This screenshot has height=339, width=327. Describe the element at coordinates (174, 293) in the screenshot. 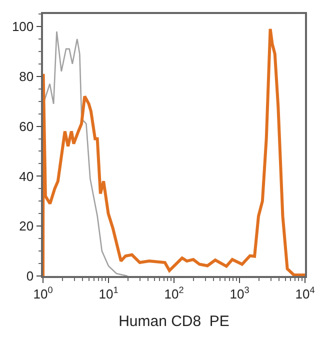

I see `x-tick-label: 10$^{2}$` at that location.